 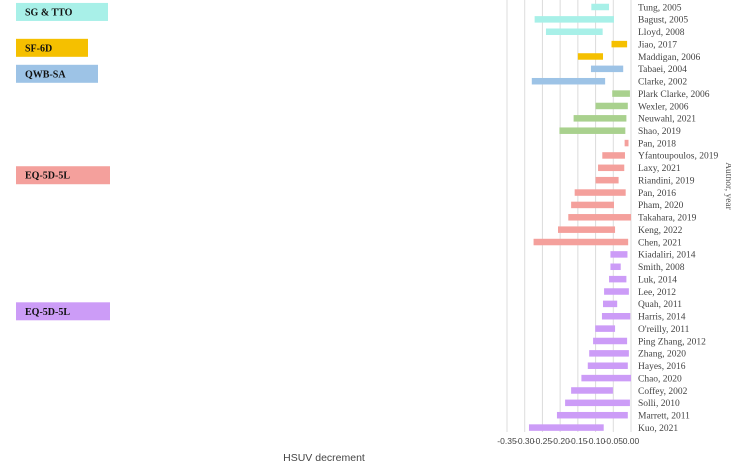 I want to click on study-label: O'reilly, 2011, so click(x=664, y=330).